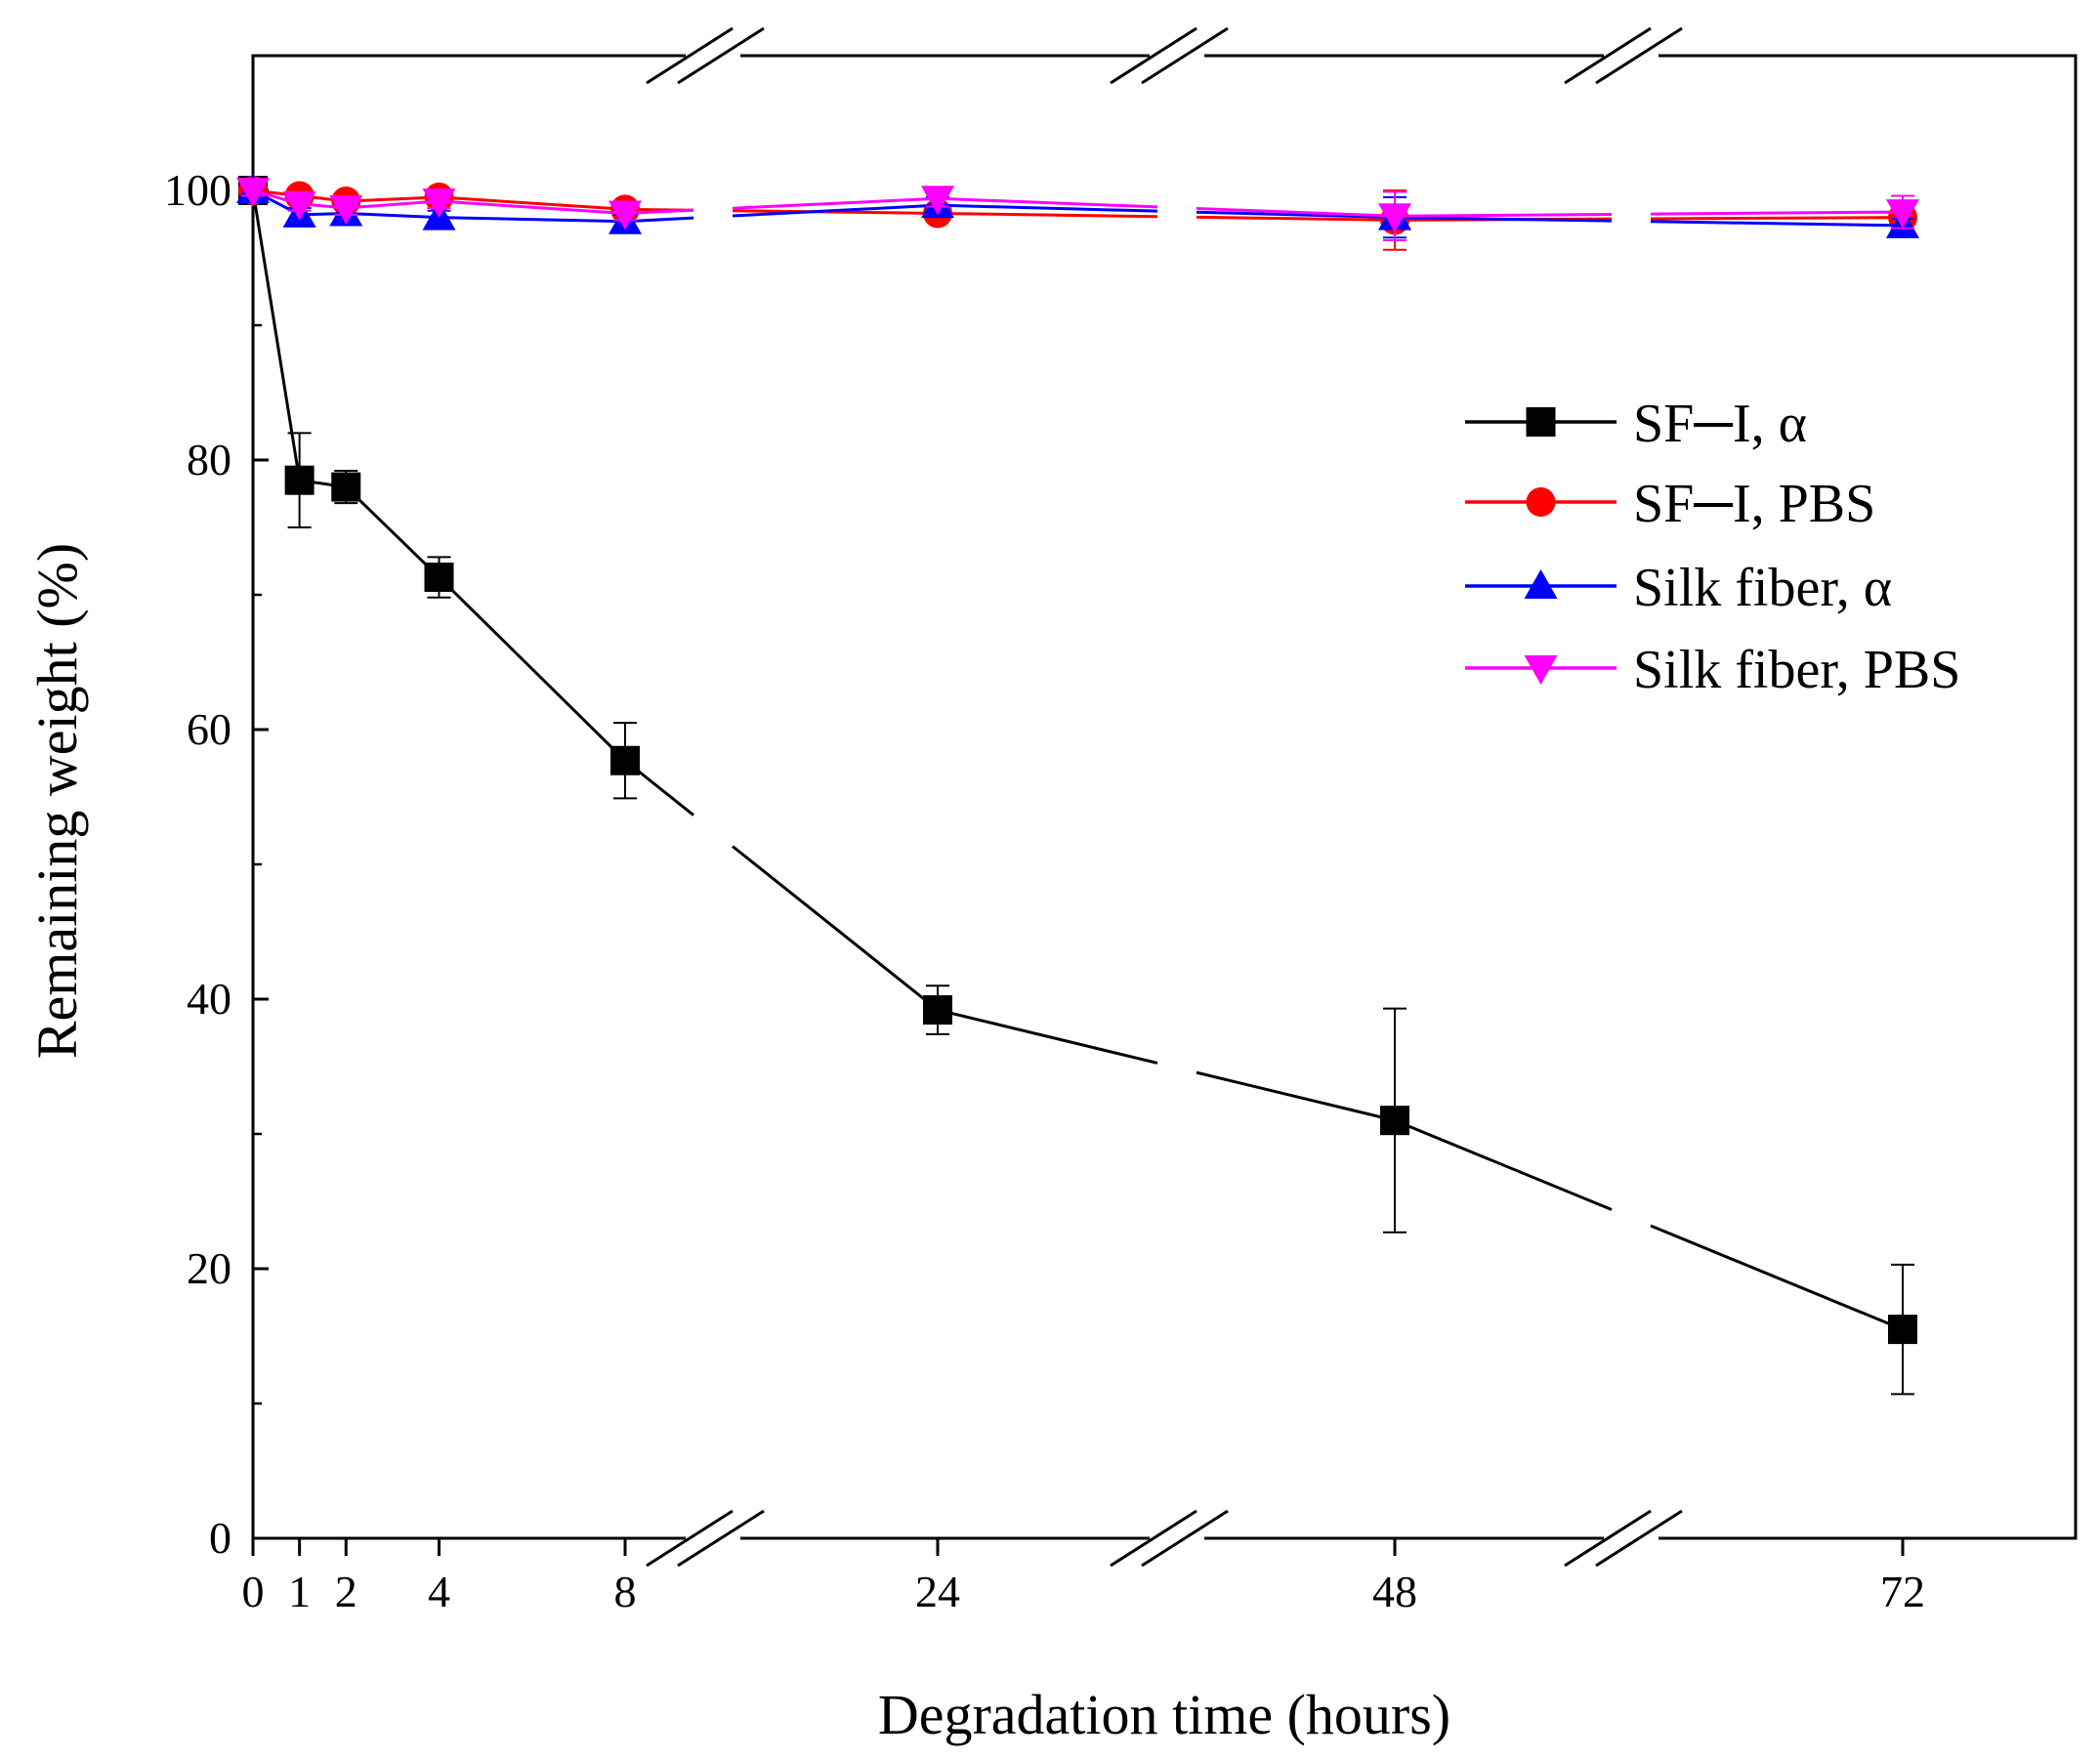 The height and width of the screenshot is (1759, 2100). I want to click on y-tick-label: 100, so click(197, 190).